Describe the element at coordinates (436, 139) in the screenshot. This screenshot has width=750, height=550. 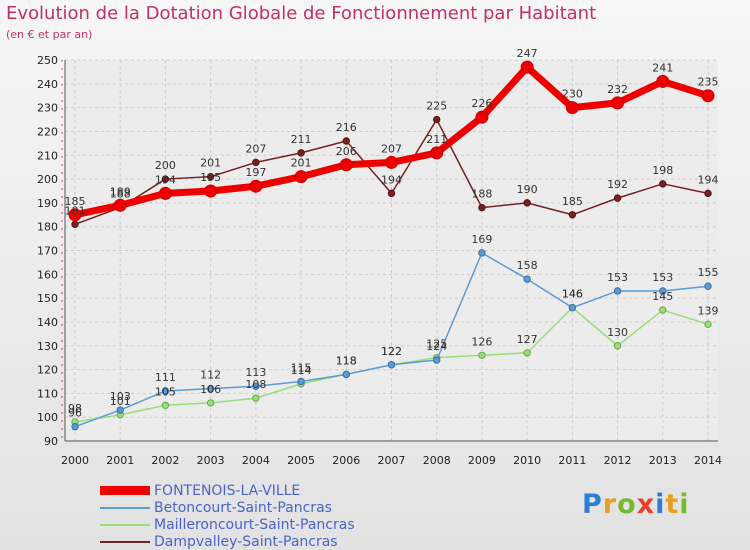
I see `data-label-fontenois-2008: 211` at that location.